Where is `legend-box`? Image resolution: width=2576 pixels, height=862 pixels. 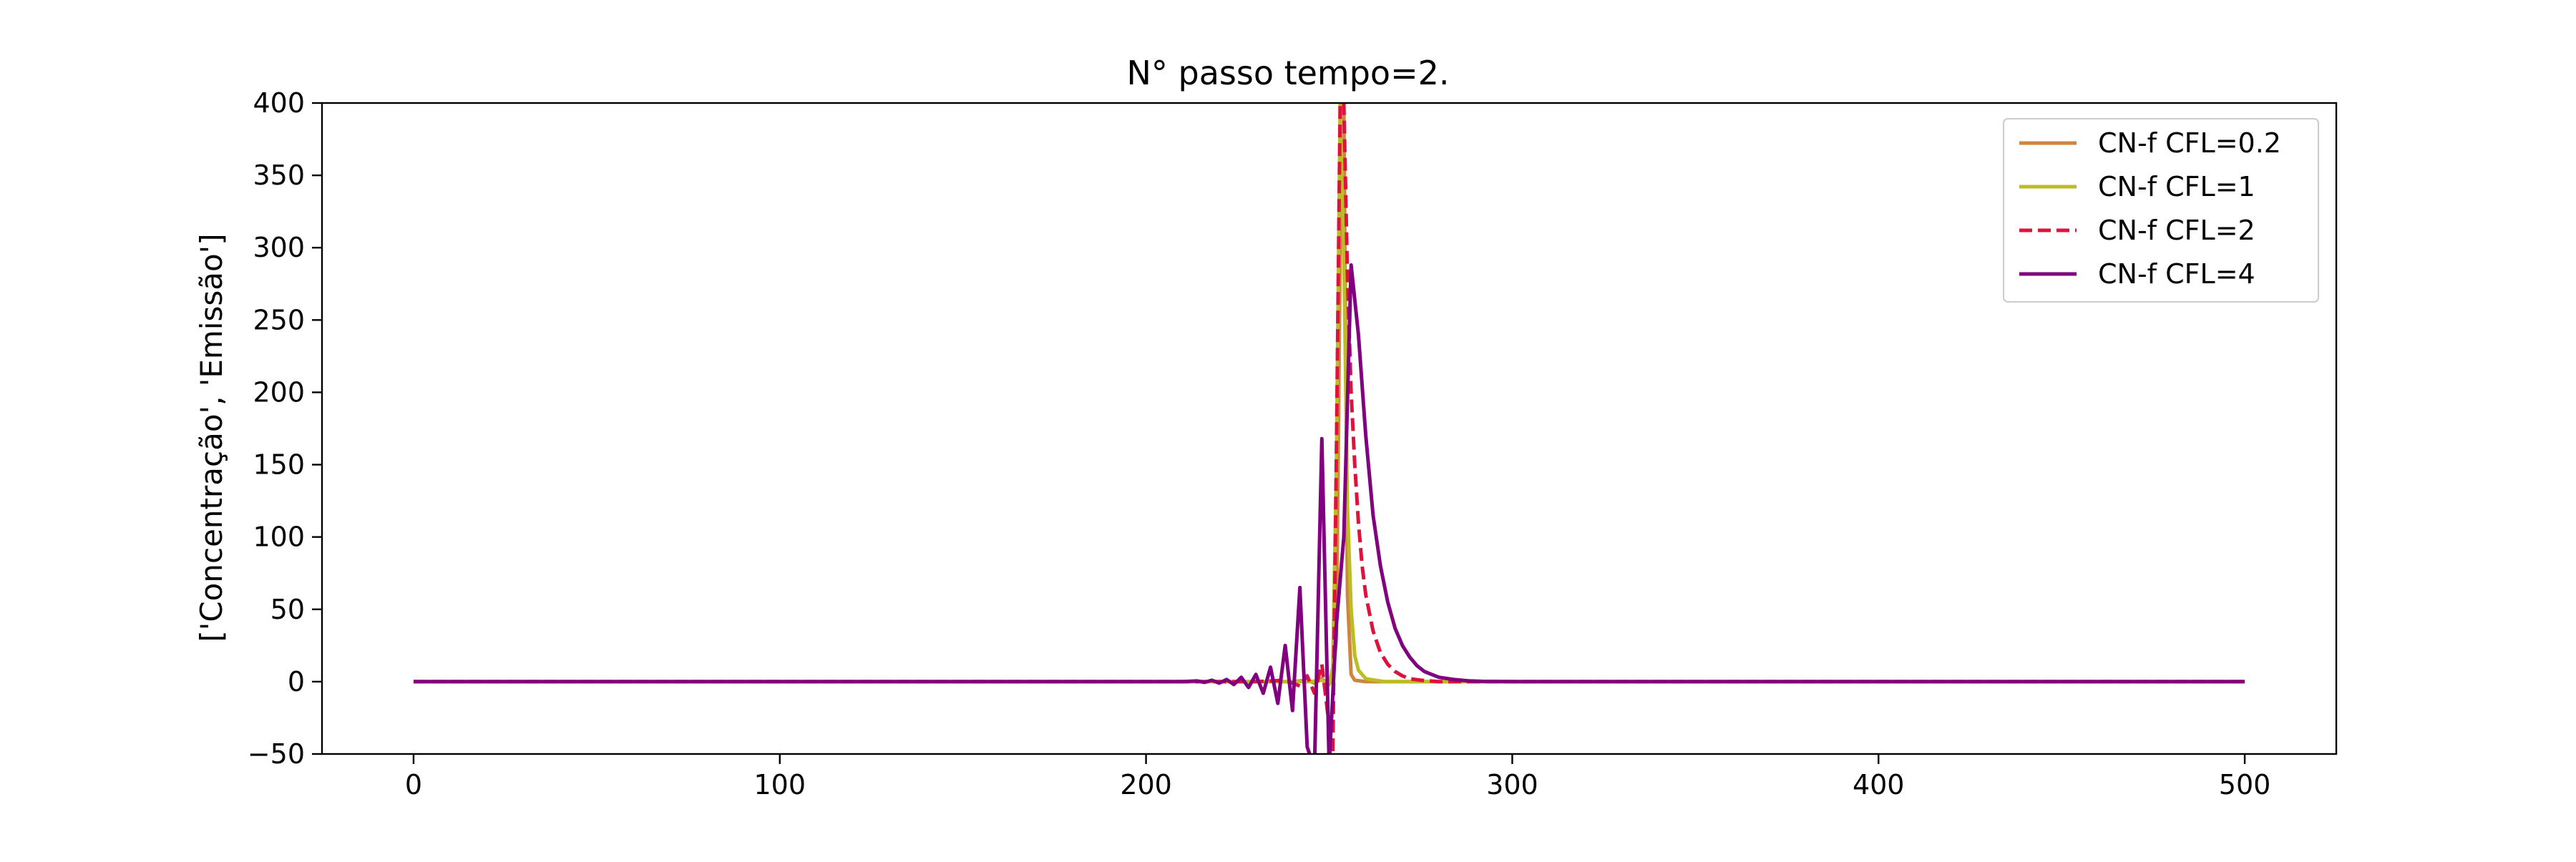
legend-box is located at coordinates (2161, 210).